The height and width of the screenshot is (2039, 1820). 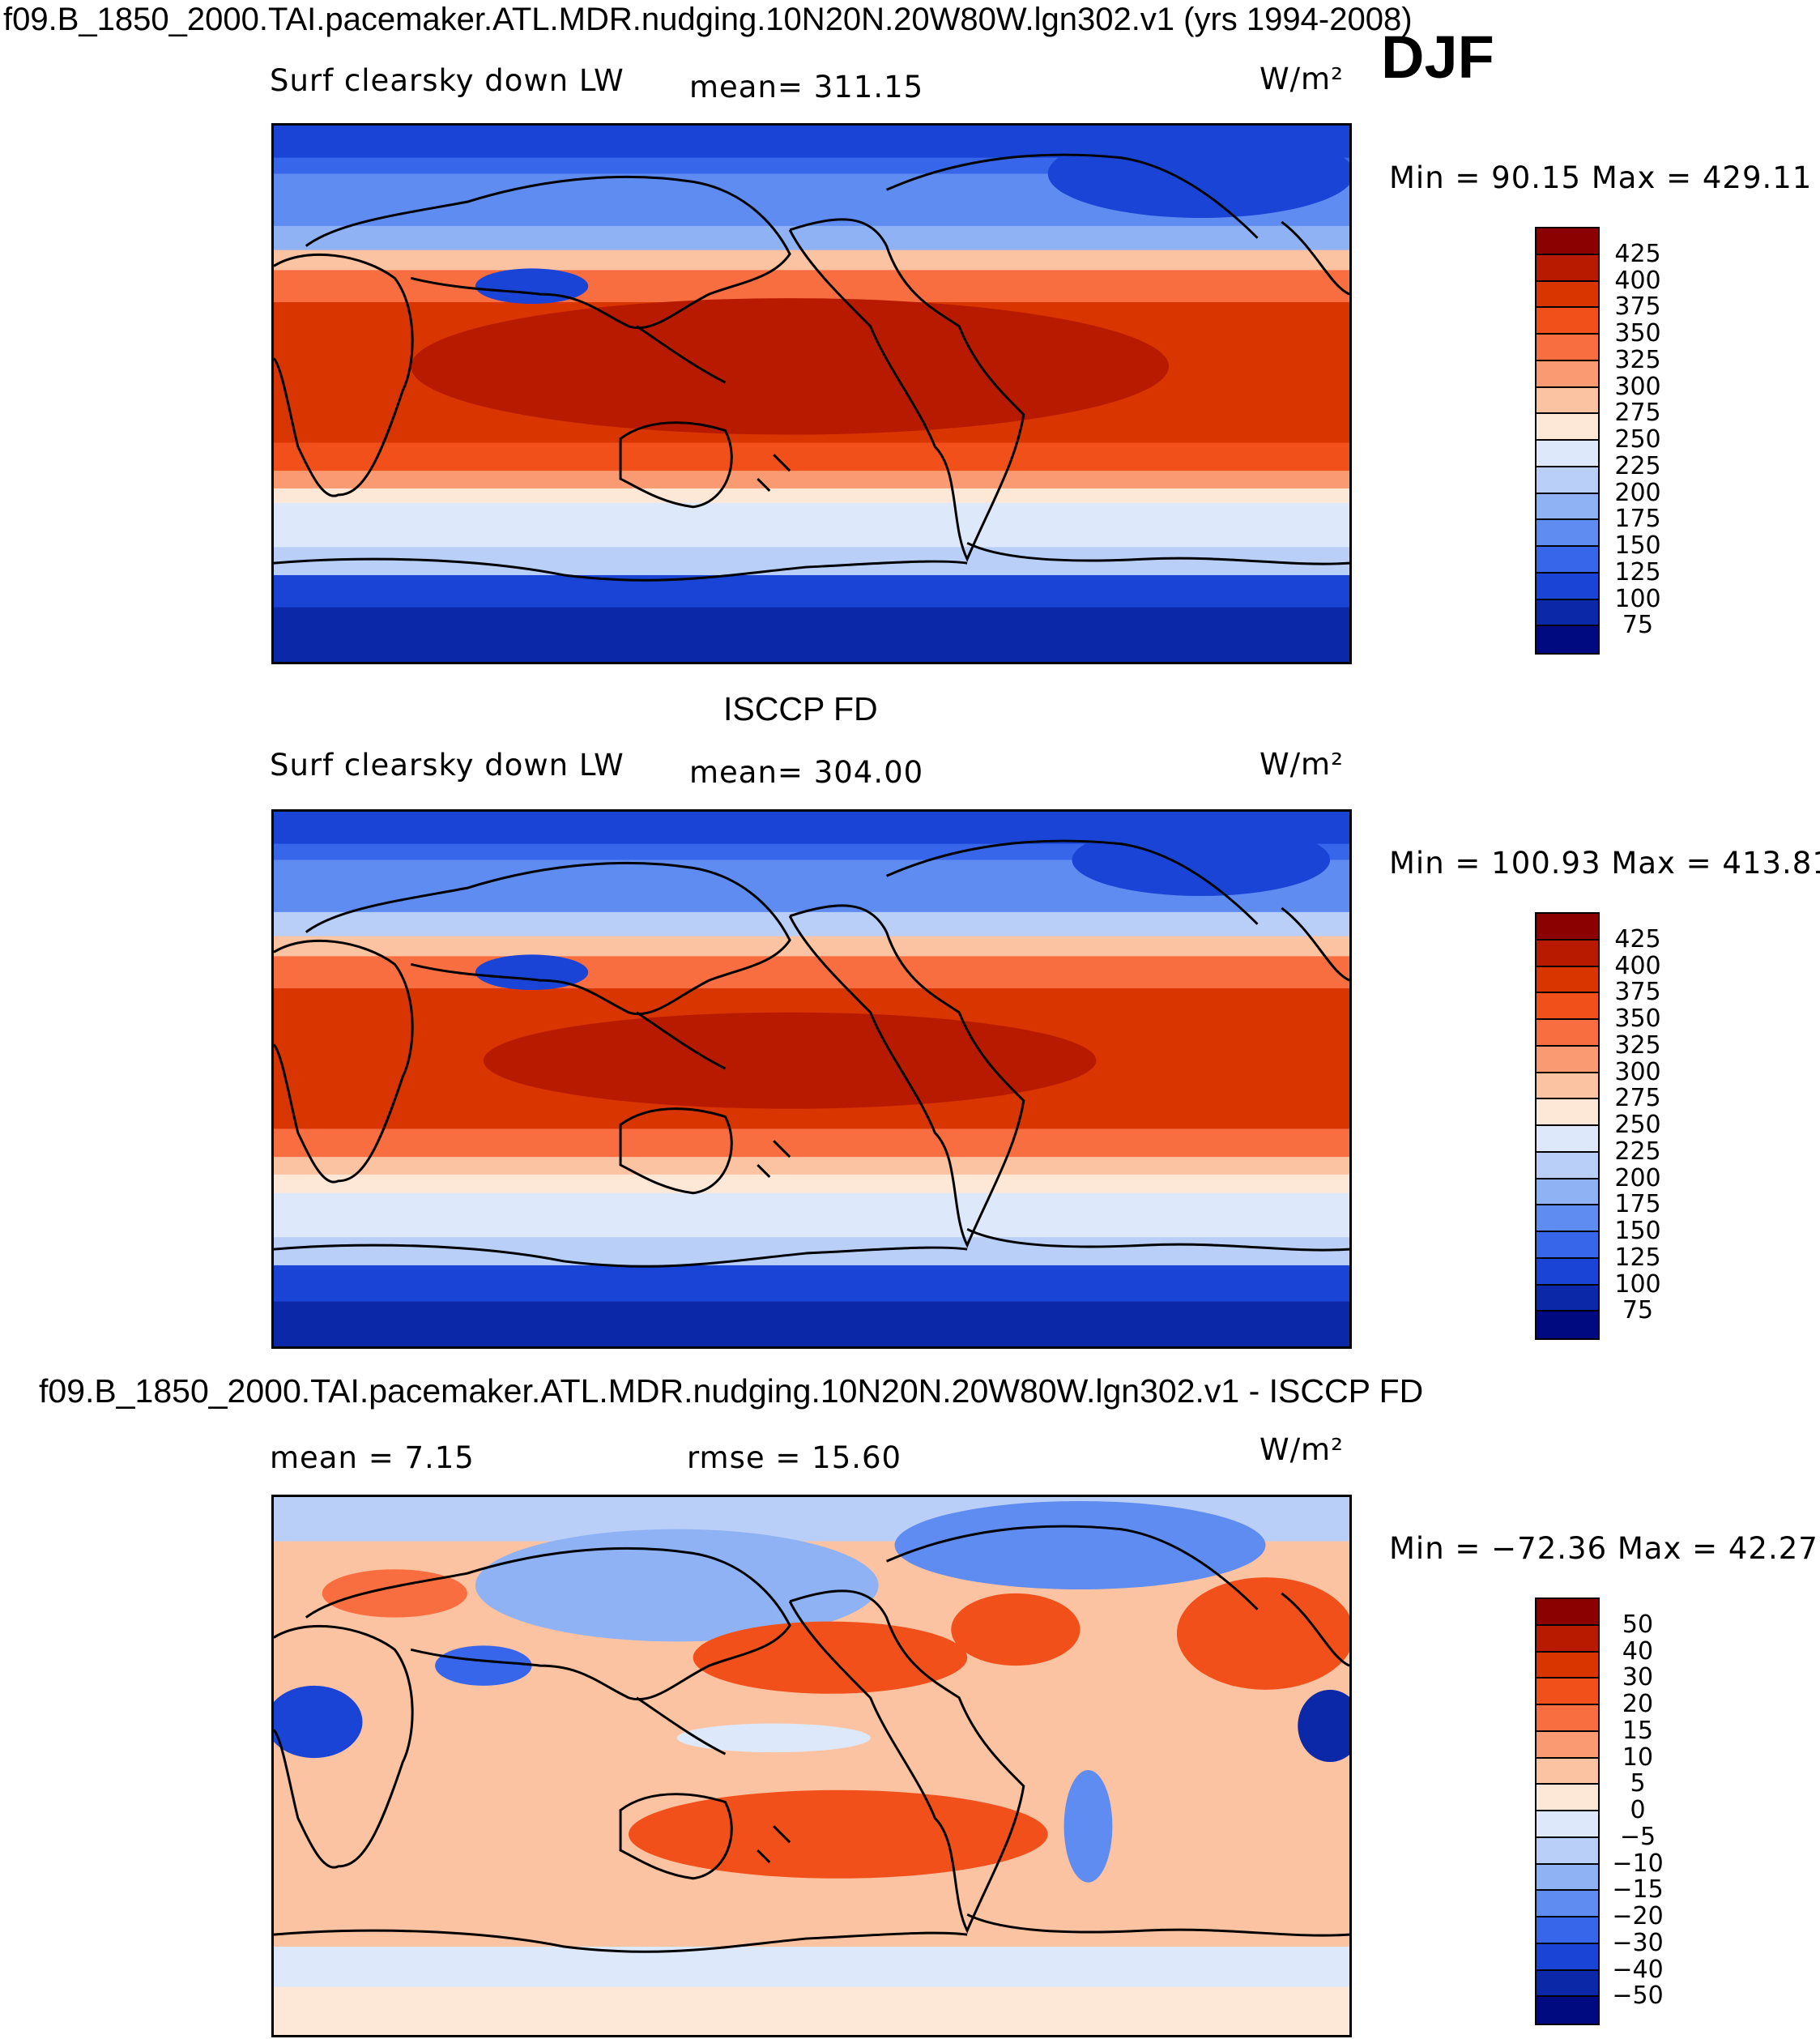 What do you see at coordinates (800, 708) in the screenshot?
I see `panel2-heading: ISCCP FD` at bounding box center [800, 708].